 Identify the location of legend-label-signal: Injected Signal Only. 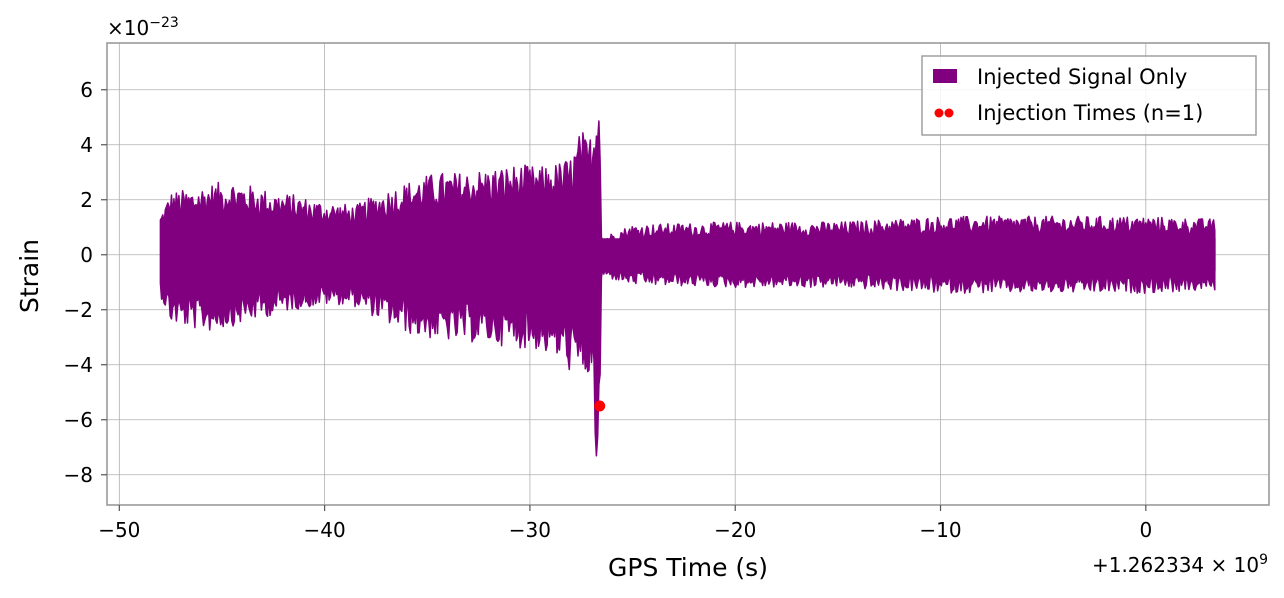
(1082, 77).